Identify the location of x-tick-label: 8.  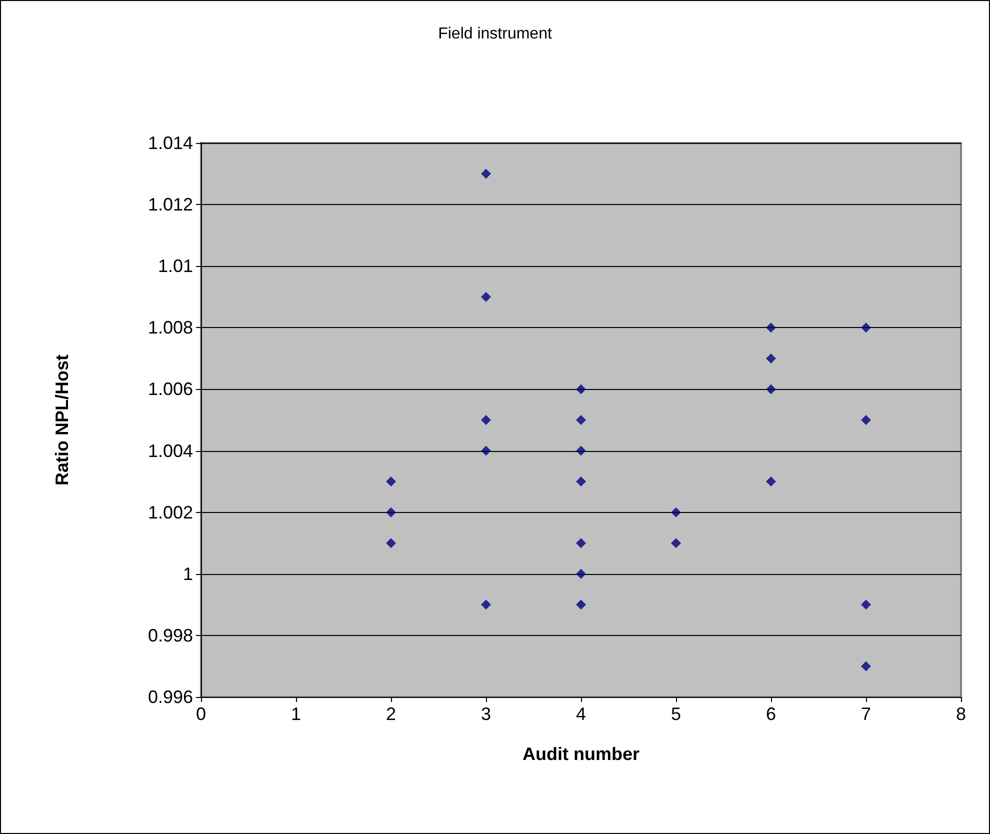
(961, 714).